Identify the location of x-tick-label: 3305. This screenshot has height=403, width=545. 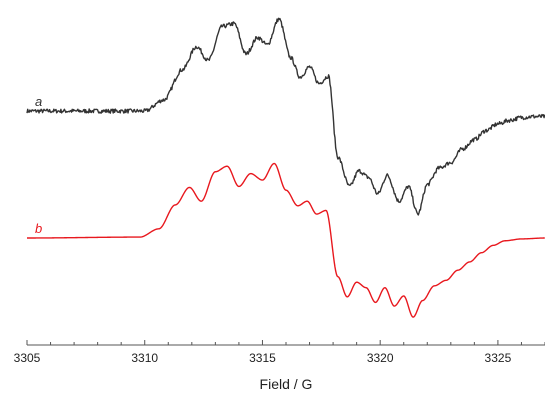
(27, 358).